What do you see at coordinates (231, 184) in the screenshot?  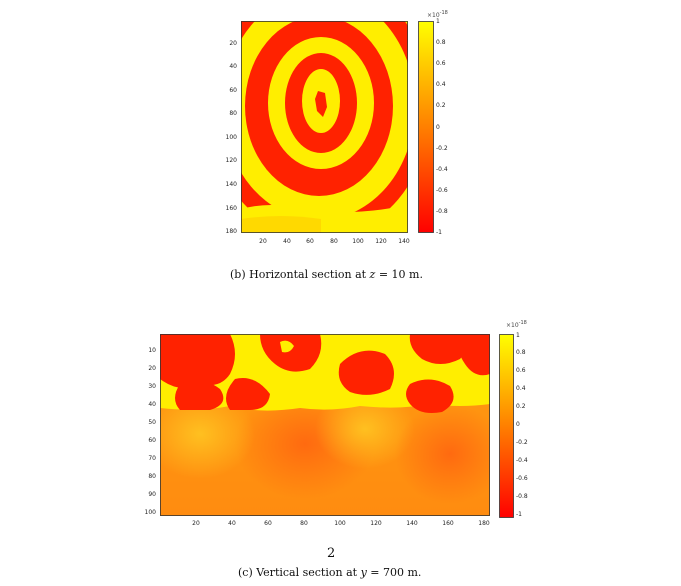 I see `y-tick-label: 140` at bounding box center [231, 184].